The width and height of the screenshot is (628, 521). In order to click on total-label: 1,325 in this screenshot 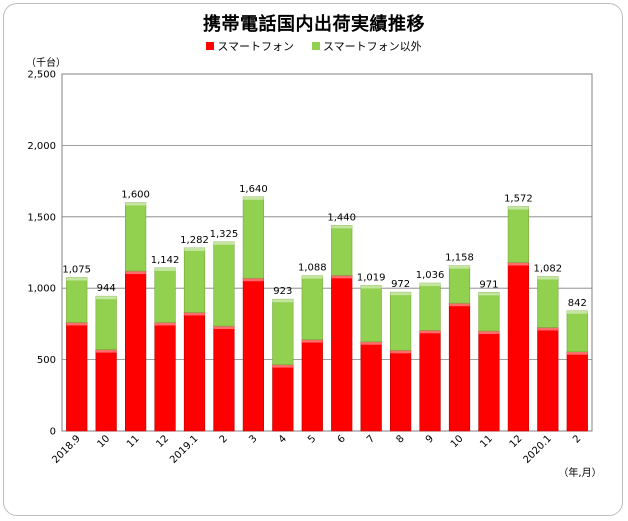, I will do `click(224, 234)`.